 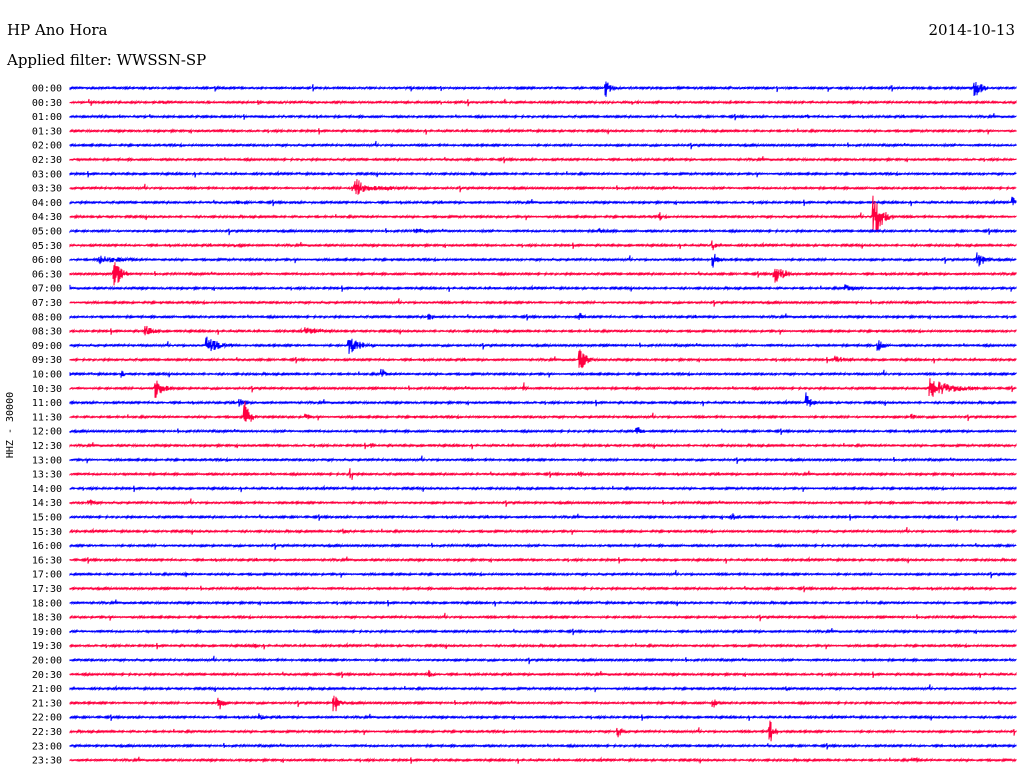 What do you see at coordinates (47, 260) in the screenshot?
I see `row-time-label: 06:00` at bounding box center [47, 260].